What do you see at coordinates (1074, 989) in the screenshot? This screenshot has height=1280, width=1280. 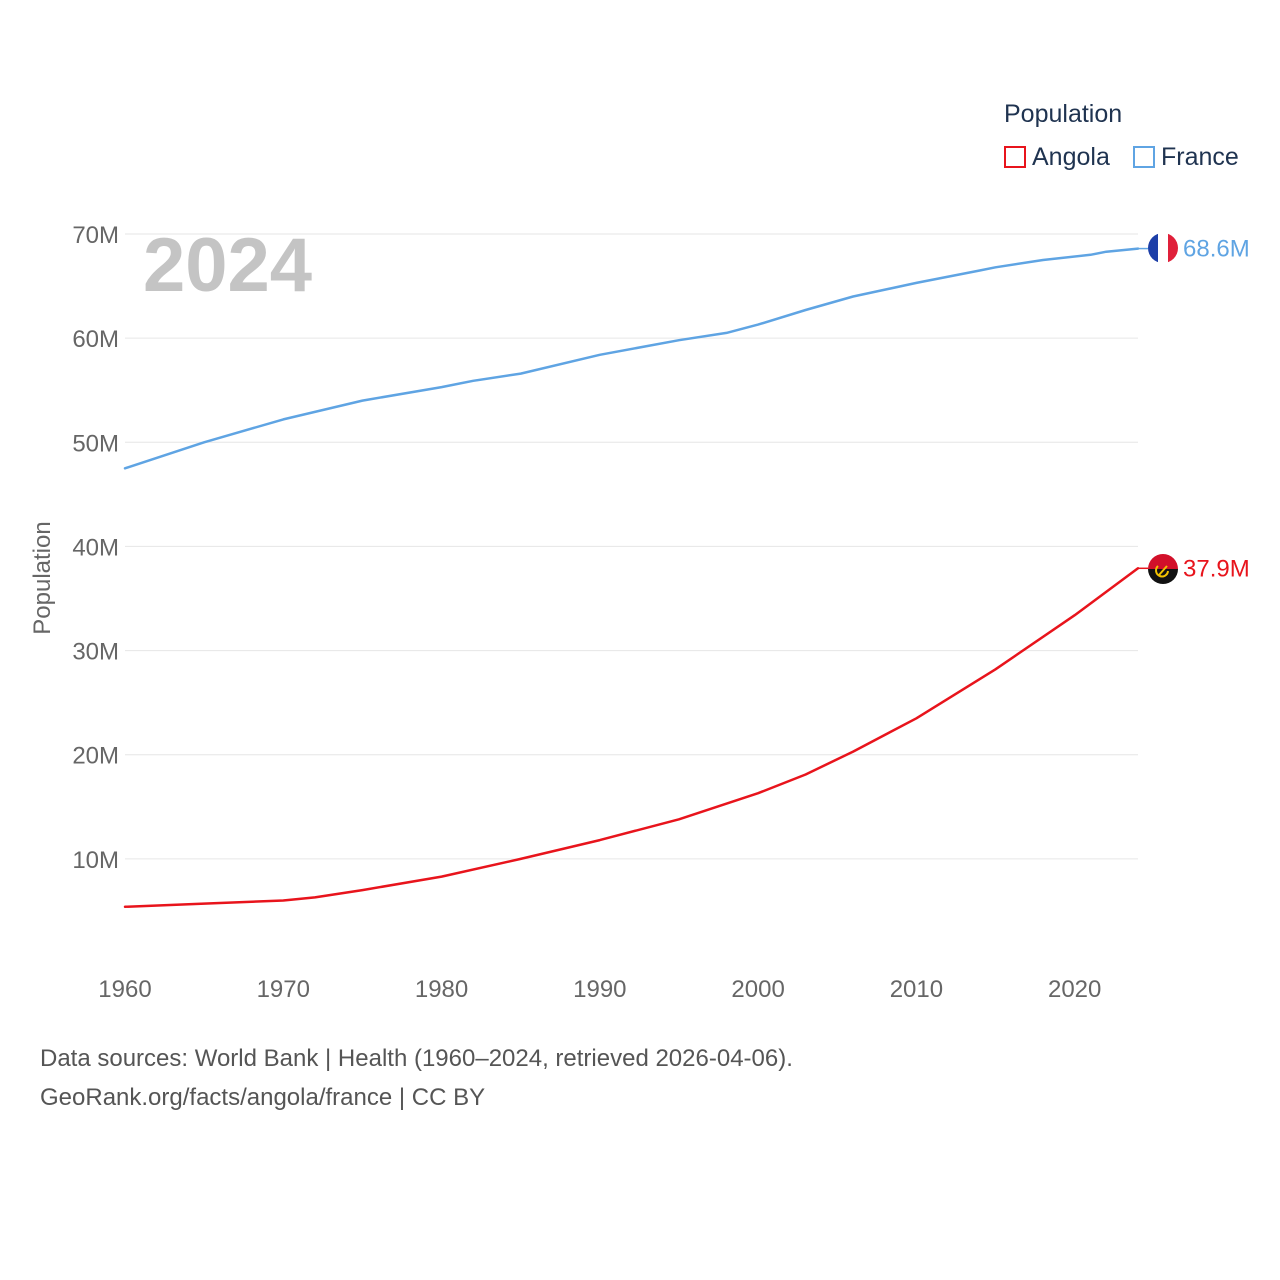 I see `x-tick-label: 2020` at bounding box center [1074, 989].